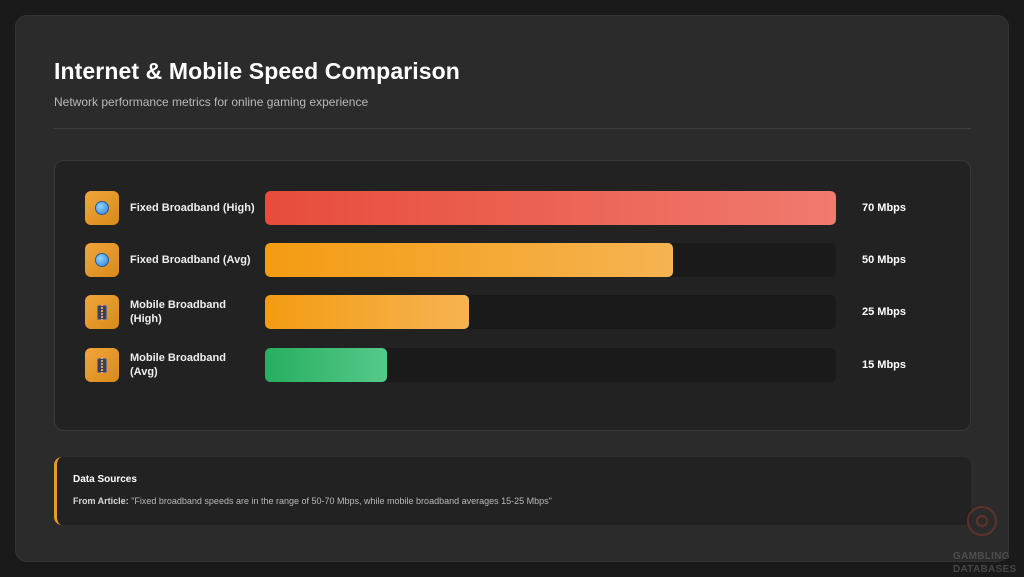 This screenshot has height=577, width=1024. What do you see at coordinates (985, 569) in the screenshot?
I see `watermark-line2: DATABASES` at bounding box center [985, 569].